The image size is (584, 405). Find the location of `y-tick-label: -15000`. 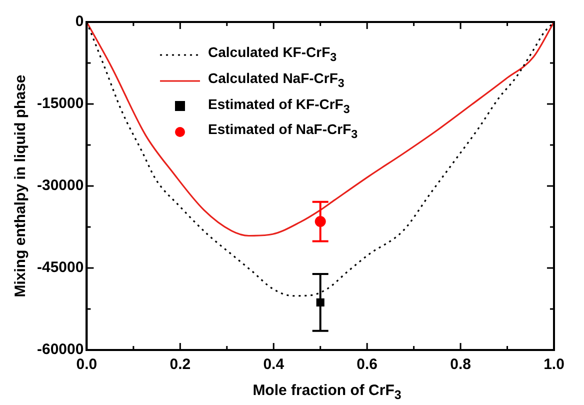

y-tick-label: -15000 is located at coordinates (60, 103).